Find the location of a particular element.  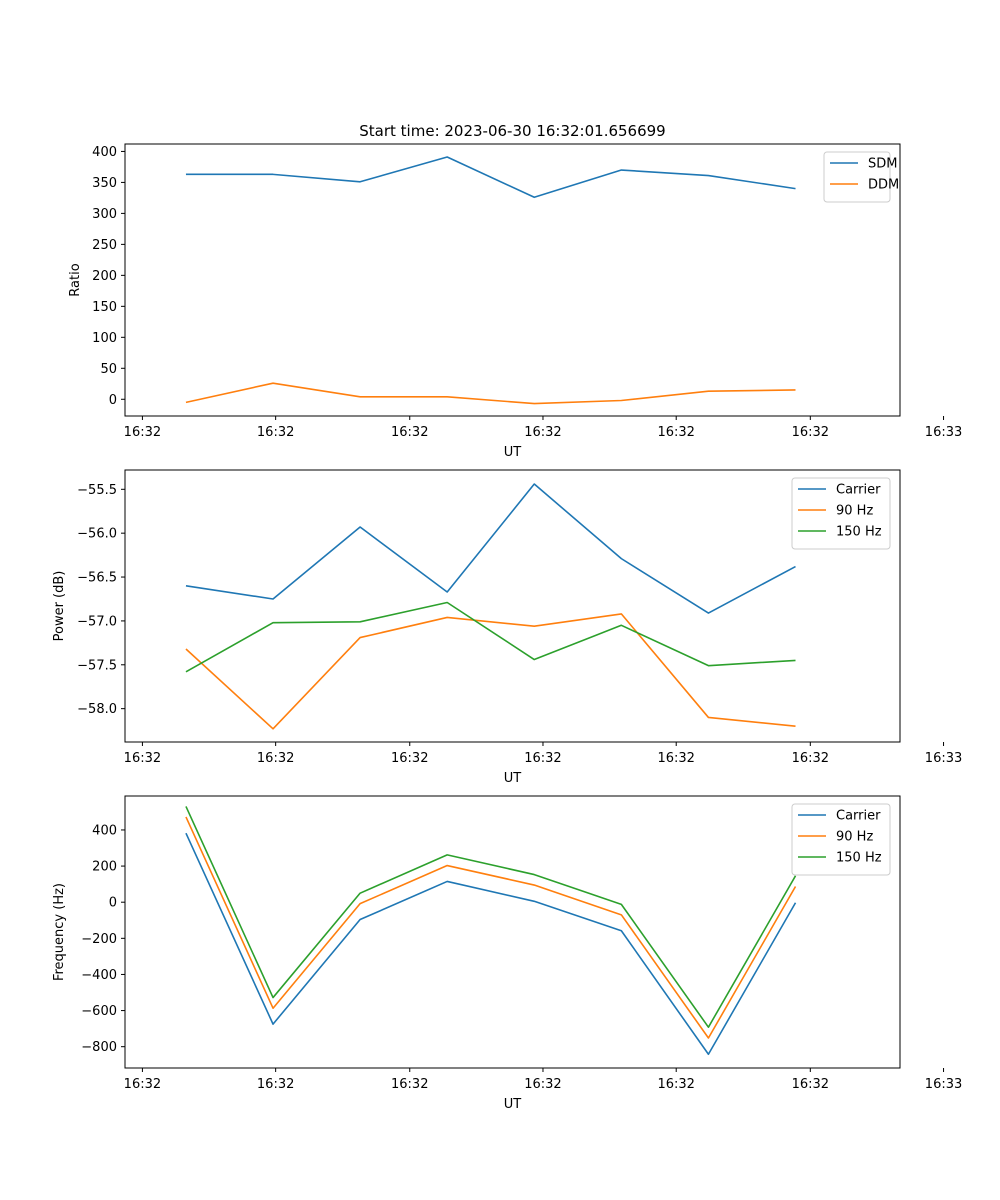

y-tick-label: 50 is located at coordinates (108, 369).